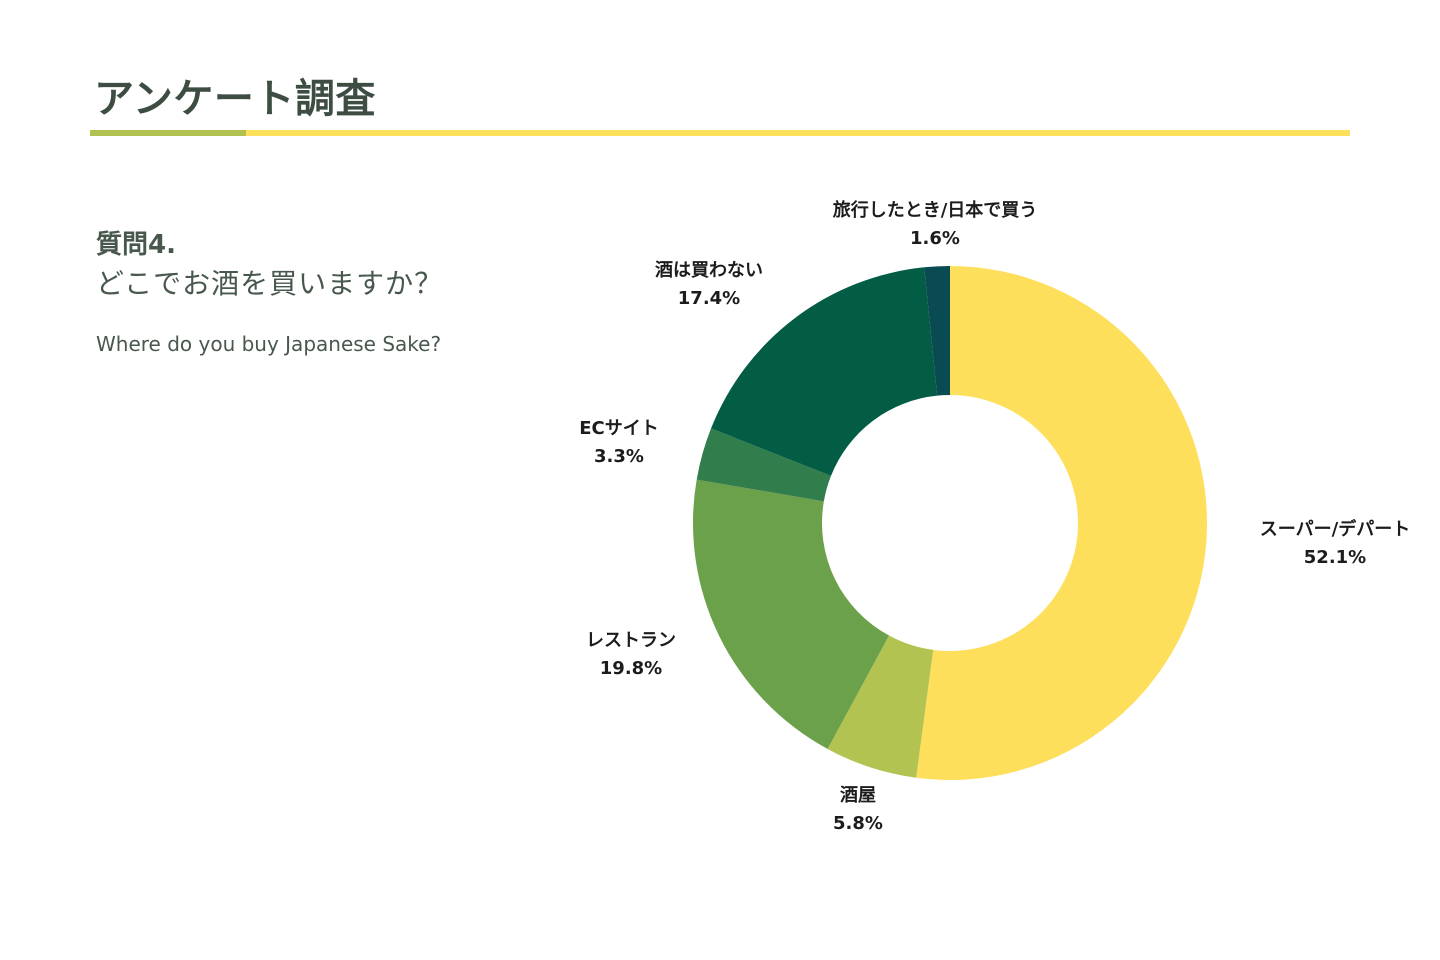  I want to click on slice-5-label: 酒は買わない, so click(709, 270).